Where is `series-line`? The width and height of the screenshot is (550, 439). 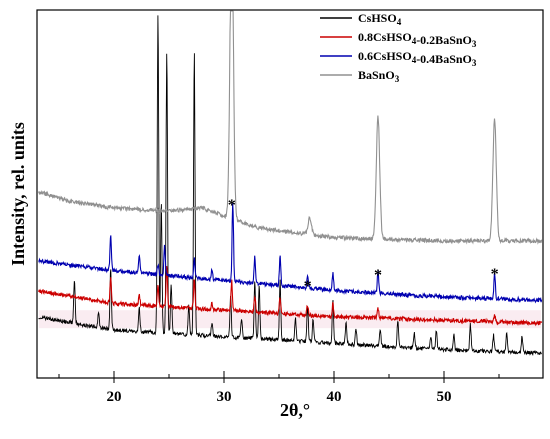
series-line is located at coordinates (290, 296).